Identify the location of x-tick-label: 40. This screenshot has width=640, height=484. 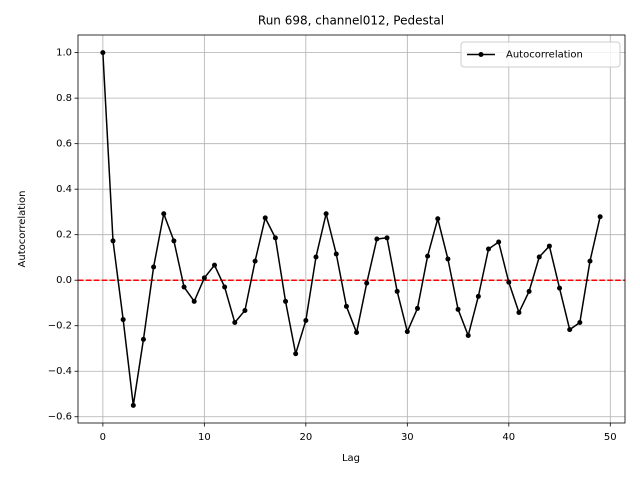
(508, 437).